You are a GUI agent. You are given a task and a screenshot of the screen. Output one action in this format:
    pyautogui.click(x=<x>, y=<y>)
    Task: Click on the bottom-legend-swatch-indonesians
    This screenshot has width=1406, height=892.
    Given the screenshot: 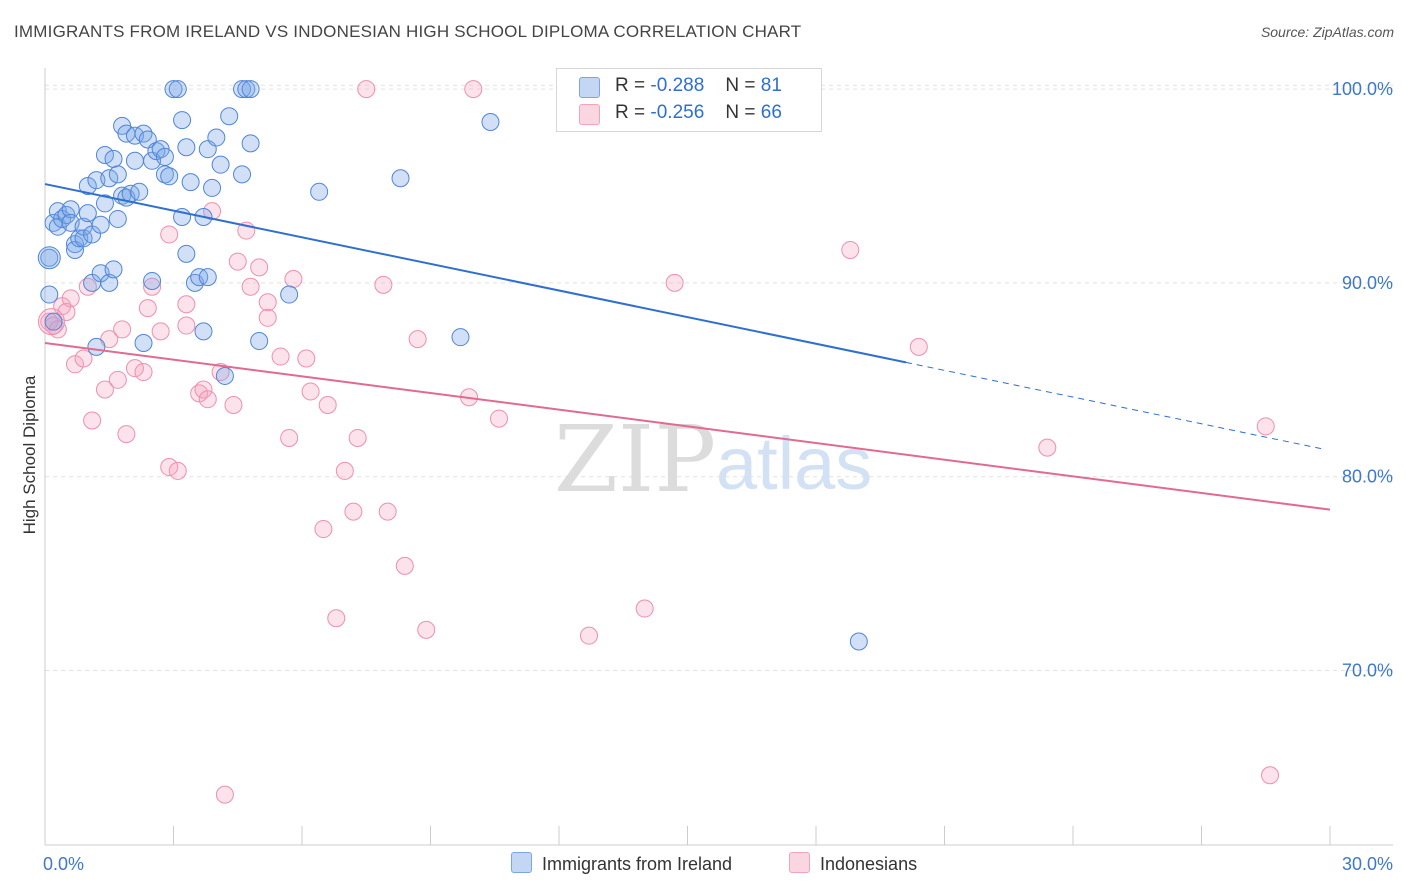 What is the action you would take?
    pyautogui.click(x=799, y=862)
    